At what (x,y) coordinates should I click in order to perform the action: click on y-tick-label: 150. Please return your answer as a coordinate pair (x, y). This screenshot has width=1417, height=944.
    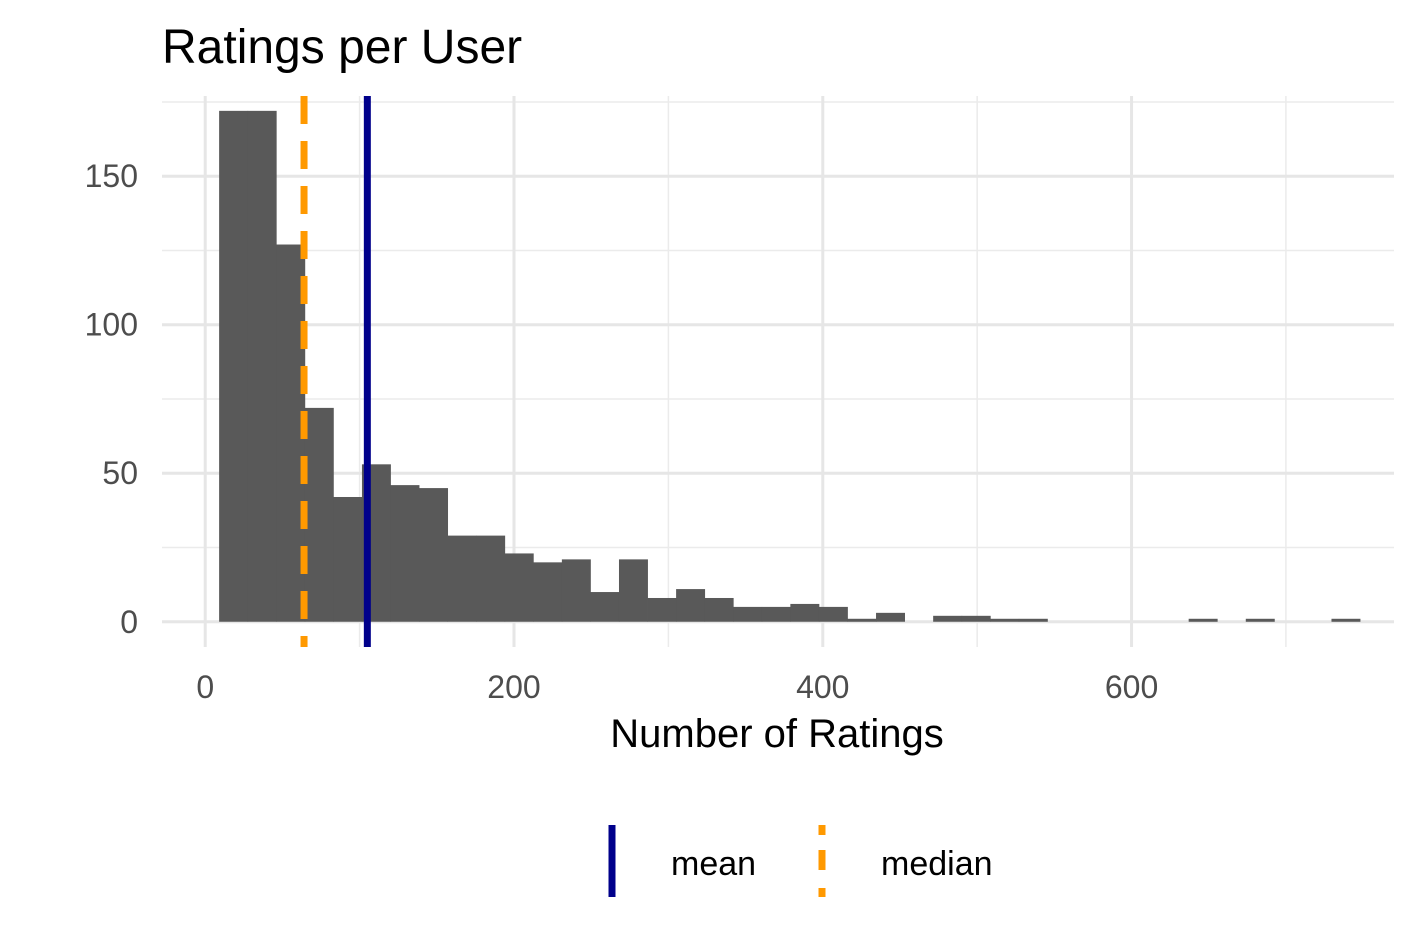
    Looking at the image, I should click on (111, 176).